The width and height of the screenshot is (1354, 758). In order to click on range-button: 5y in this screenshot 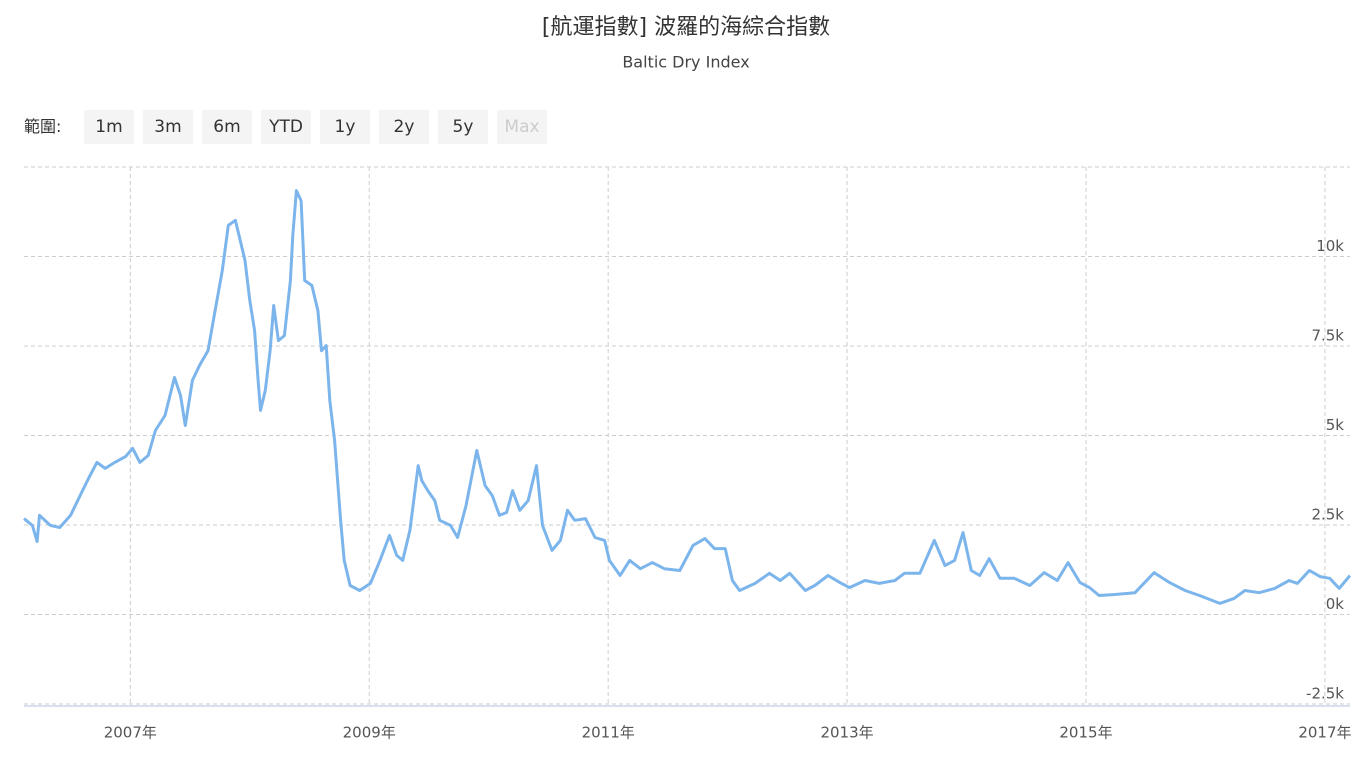, I will do `click(463, 127)`.